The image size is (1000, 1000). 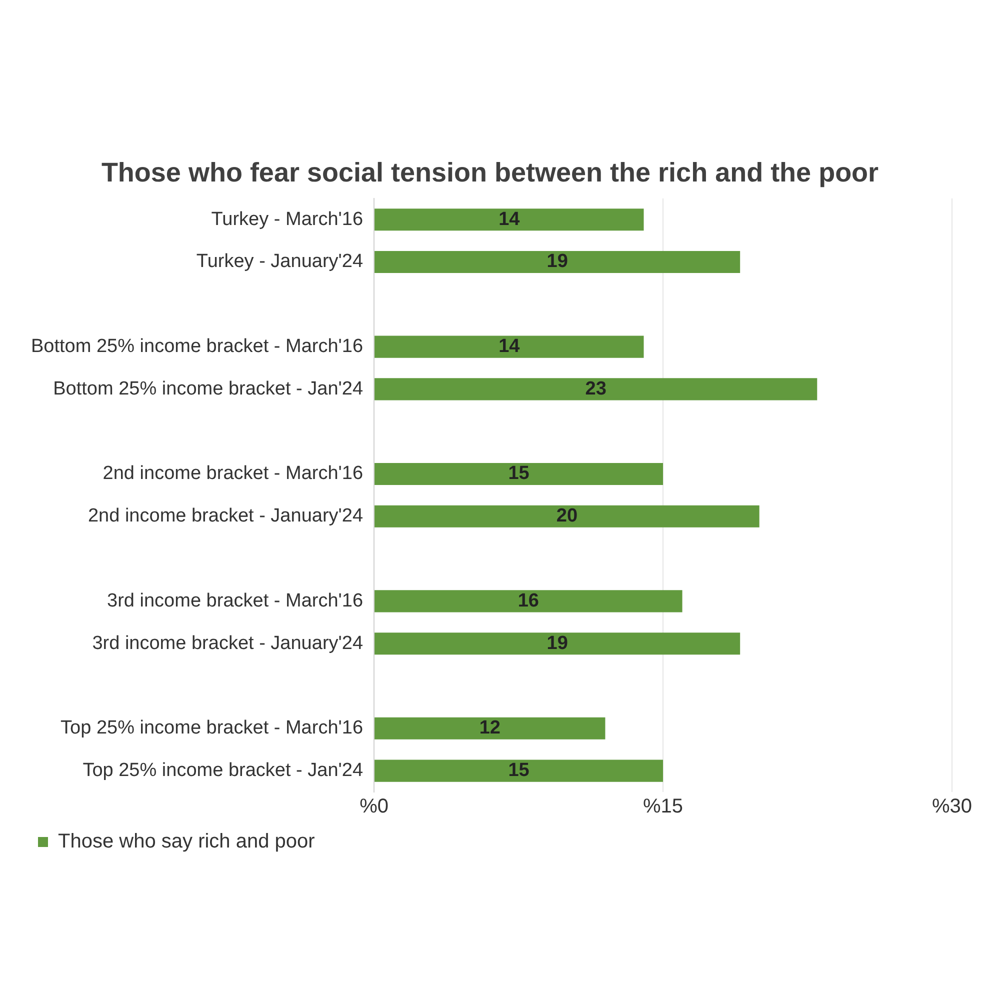 What do you see at coordinates (663, 807) in the screenshot?
I see `x-tick-label: %15` at bounding box center [663, 807].